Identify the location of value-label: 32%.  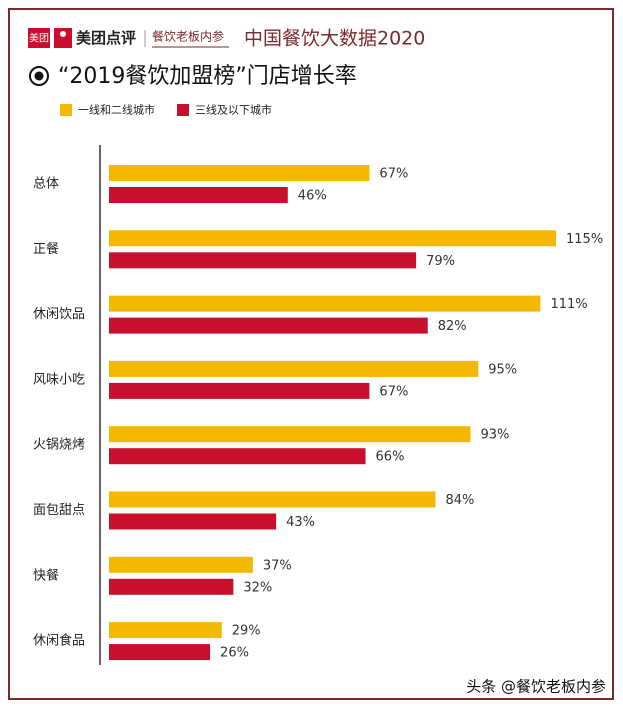
(257, 587).